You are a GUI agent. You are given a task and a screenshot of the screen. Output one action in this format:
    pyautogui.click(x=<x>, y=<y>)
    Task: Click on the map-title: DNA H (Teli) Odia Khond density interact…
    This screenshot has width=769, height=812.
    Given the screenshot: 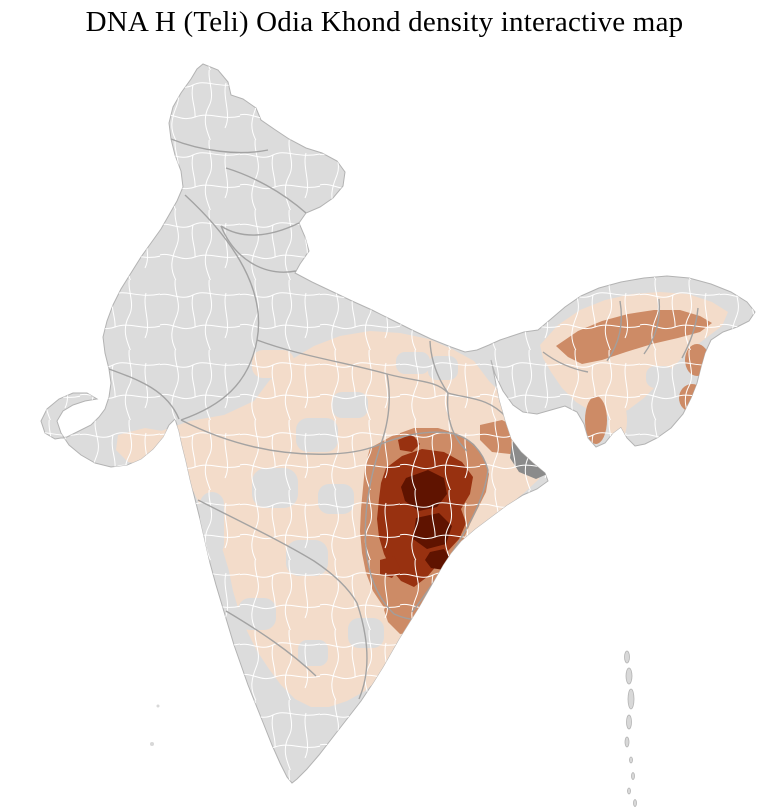 What is the action you would take?
    pyautogui.click(x=384, y=22)
    